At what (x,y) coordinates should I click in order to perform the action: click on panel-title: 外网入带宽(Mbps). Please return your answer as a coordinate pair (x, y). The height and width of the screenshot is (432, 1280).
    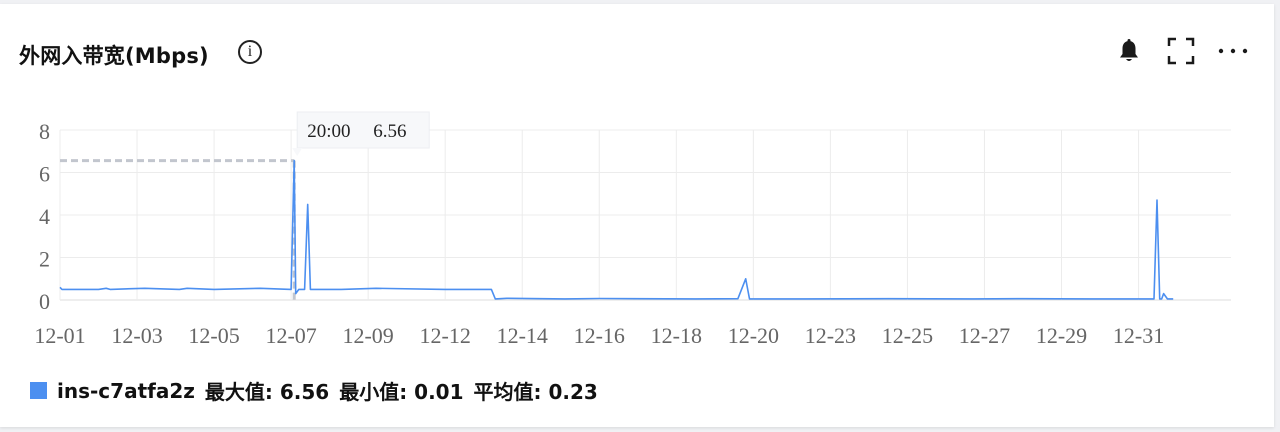
    Looking at the image, I should click on (114, 56).